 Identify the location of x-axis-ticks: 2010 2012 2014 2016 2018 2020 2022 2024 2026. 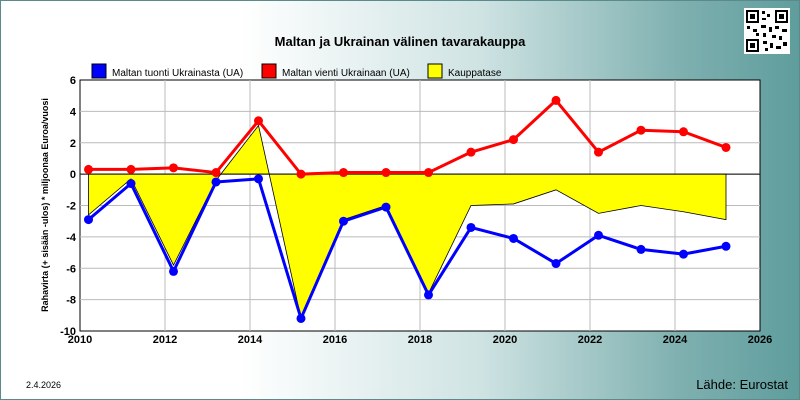
(420, 340).